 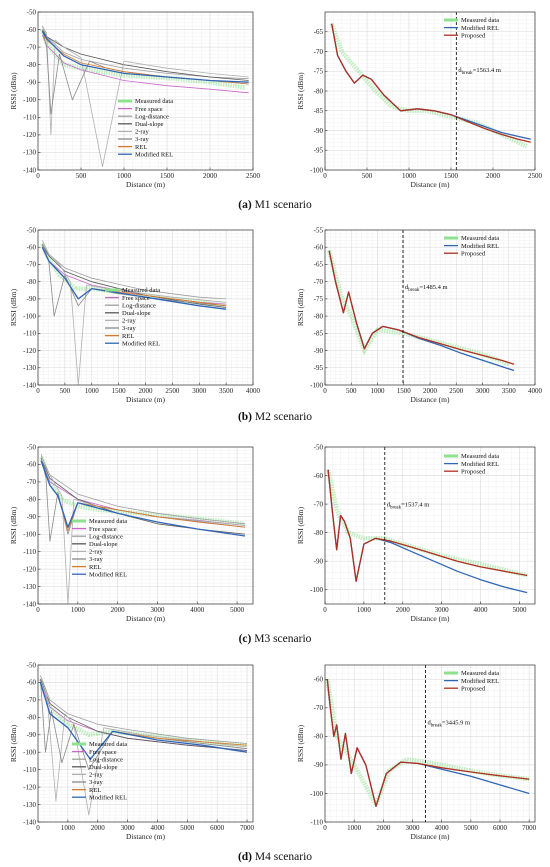 I want to click on panel-3-legend-label: Free space, so click(x=136, y=298).